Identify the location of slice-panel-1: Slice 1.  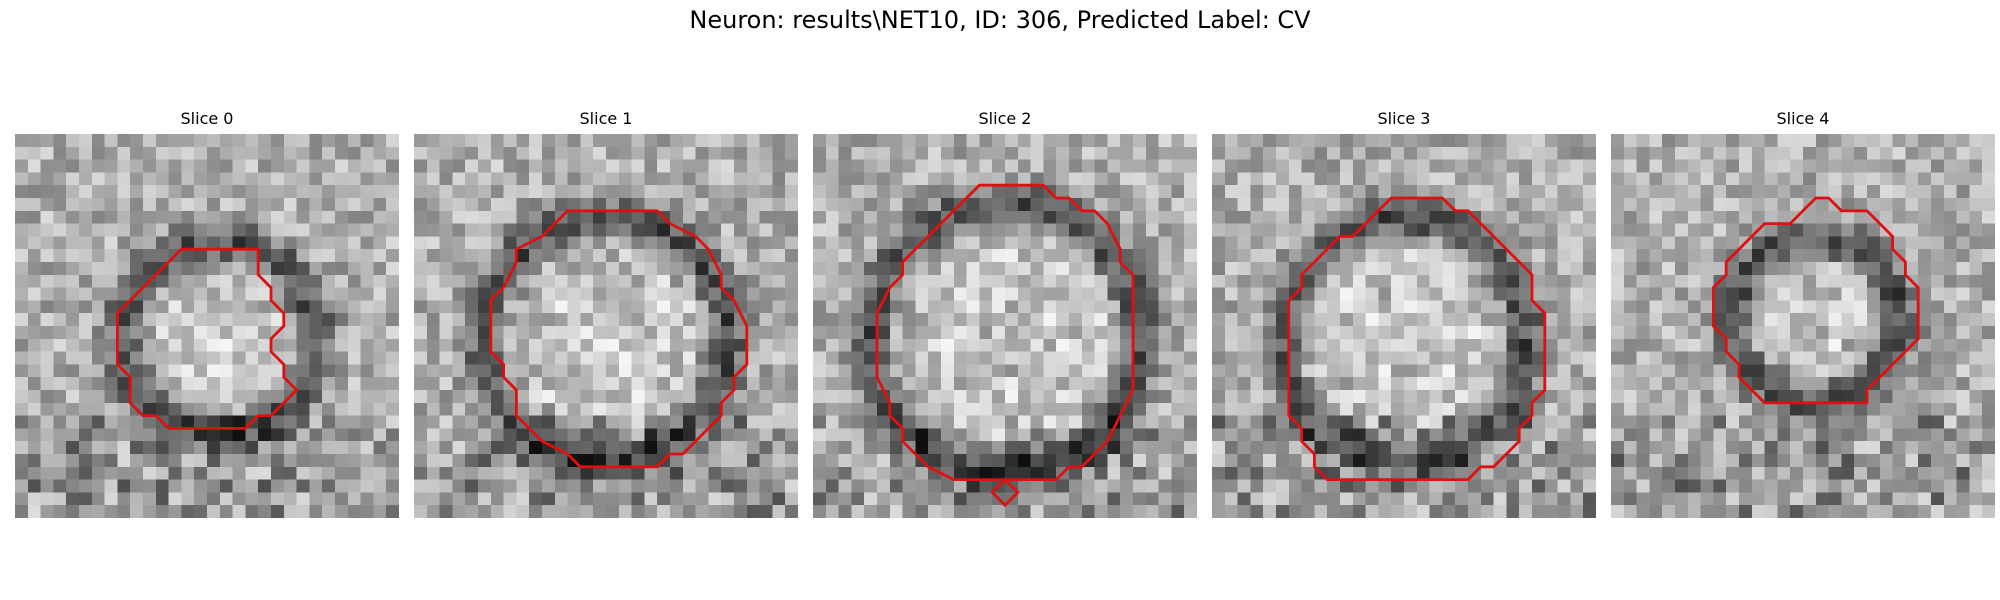
(606, 313).